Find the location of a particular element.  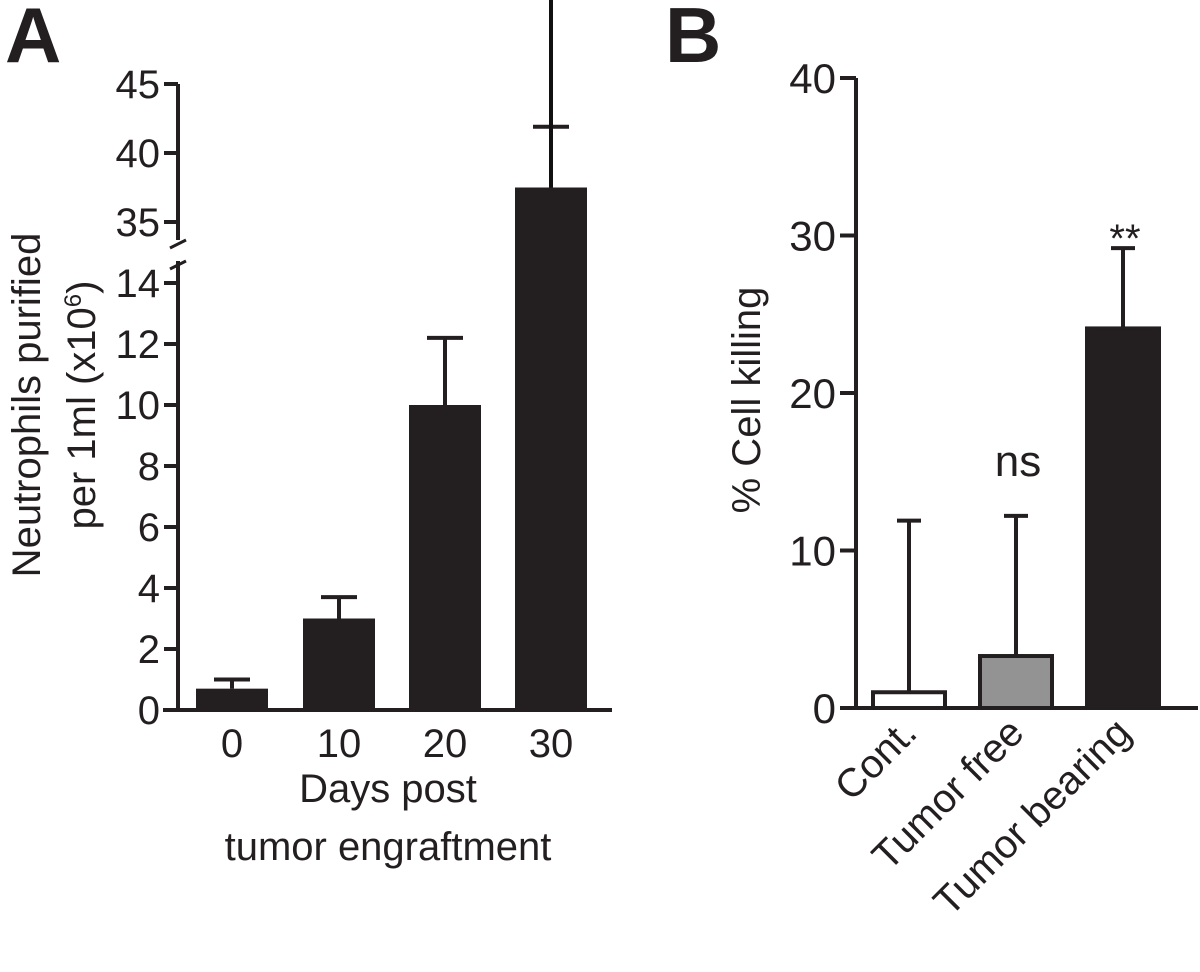

panel-a-label: A is located at coordinates (33, 39).